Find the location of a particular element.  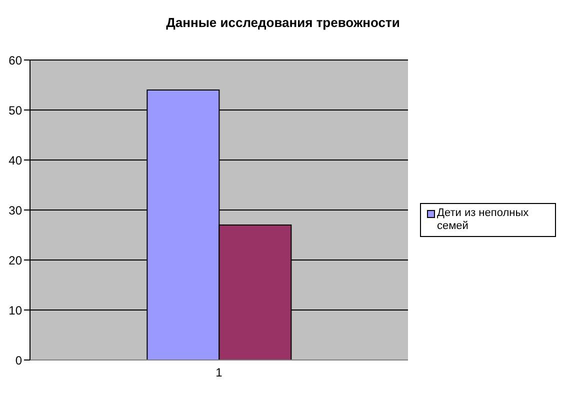

y-tick-label: 50 is located at coordinates (15, 110).